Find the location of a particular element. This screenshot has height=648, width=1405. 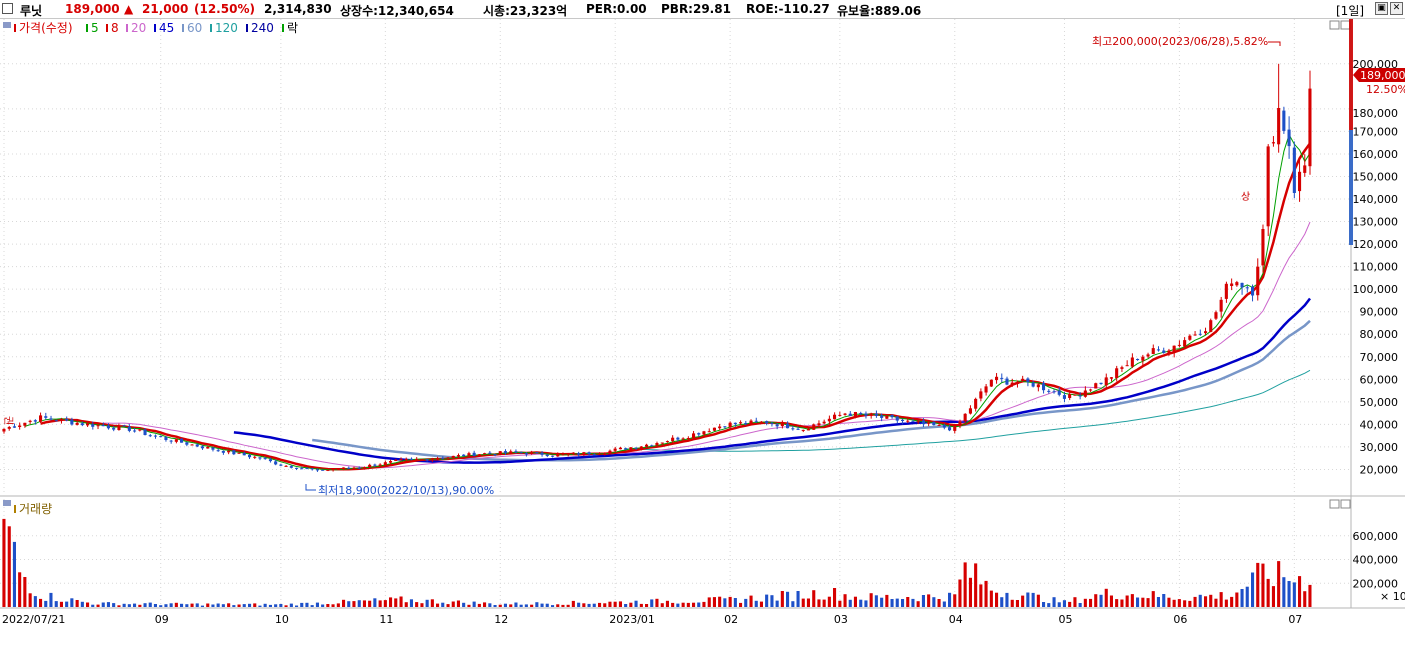

price-panel-close-button is located at coordinates (1345, 25).